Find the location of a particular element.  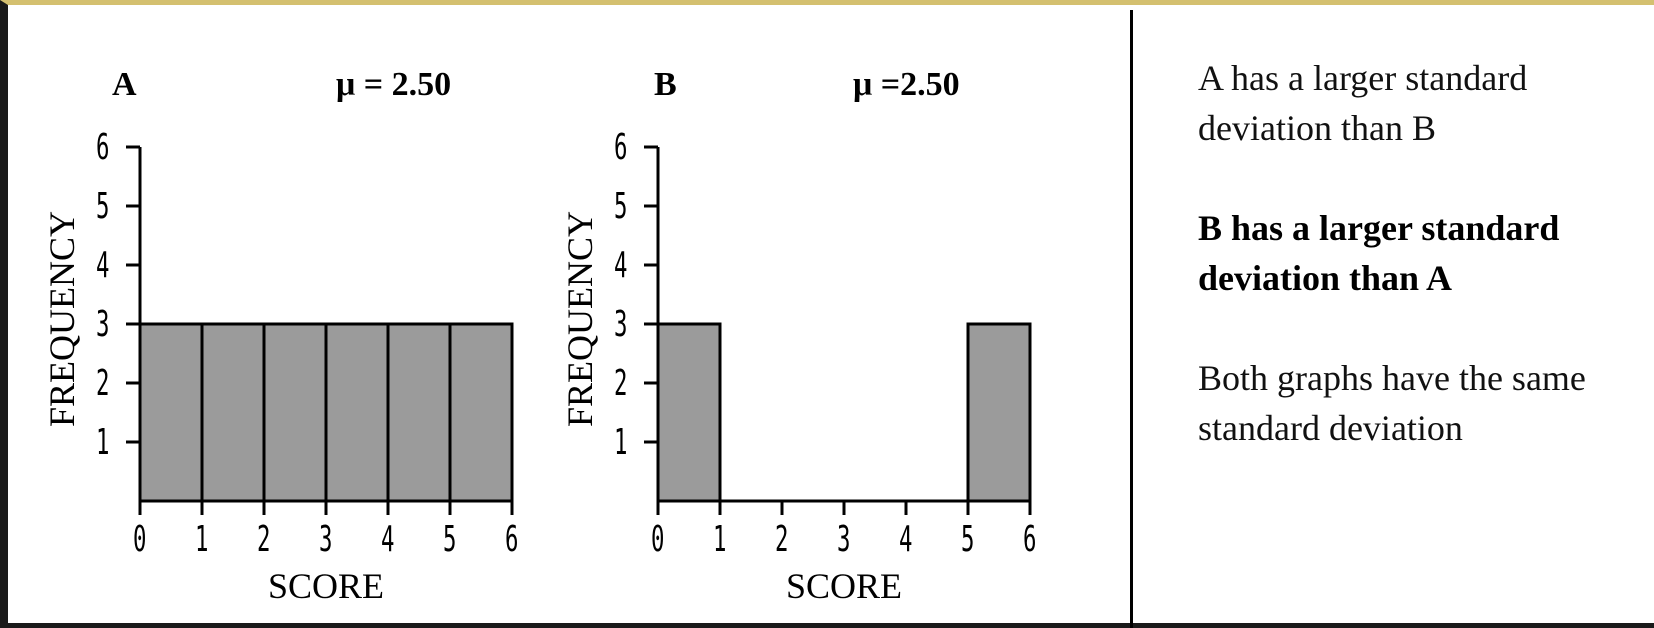

chart-b-ytick-label-1: 1 is located at coordinates (620, 443).